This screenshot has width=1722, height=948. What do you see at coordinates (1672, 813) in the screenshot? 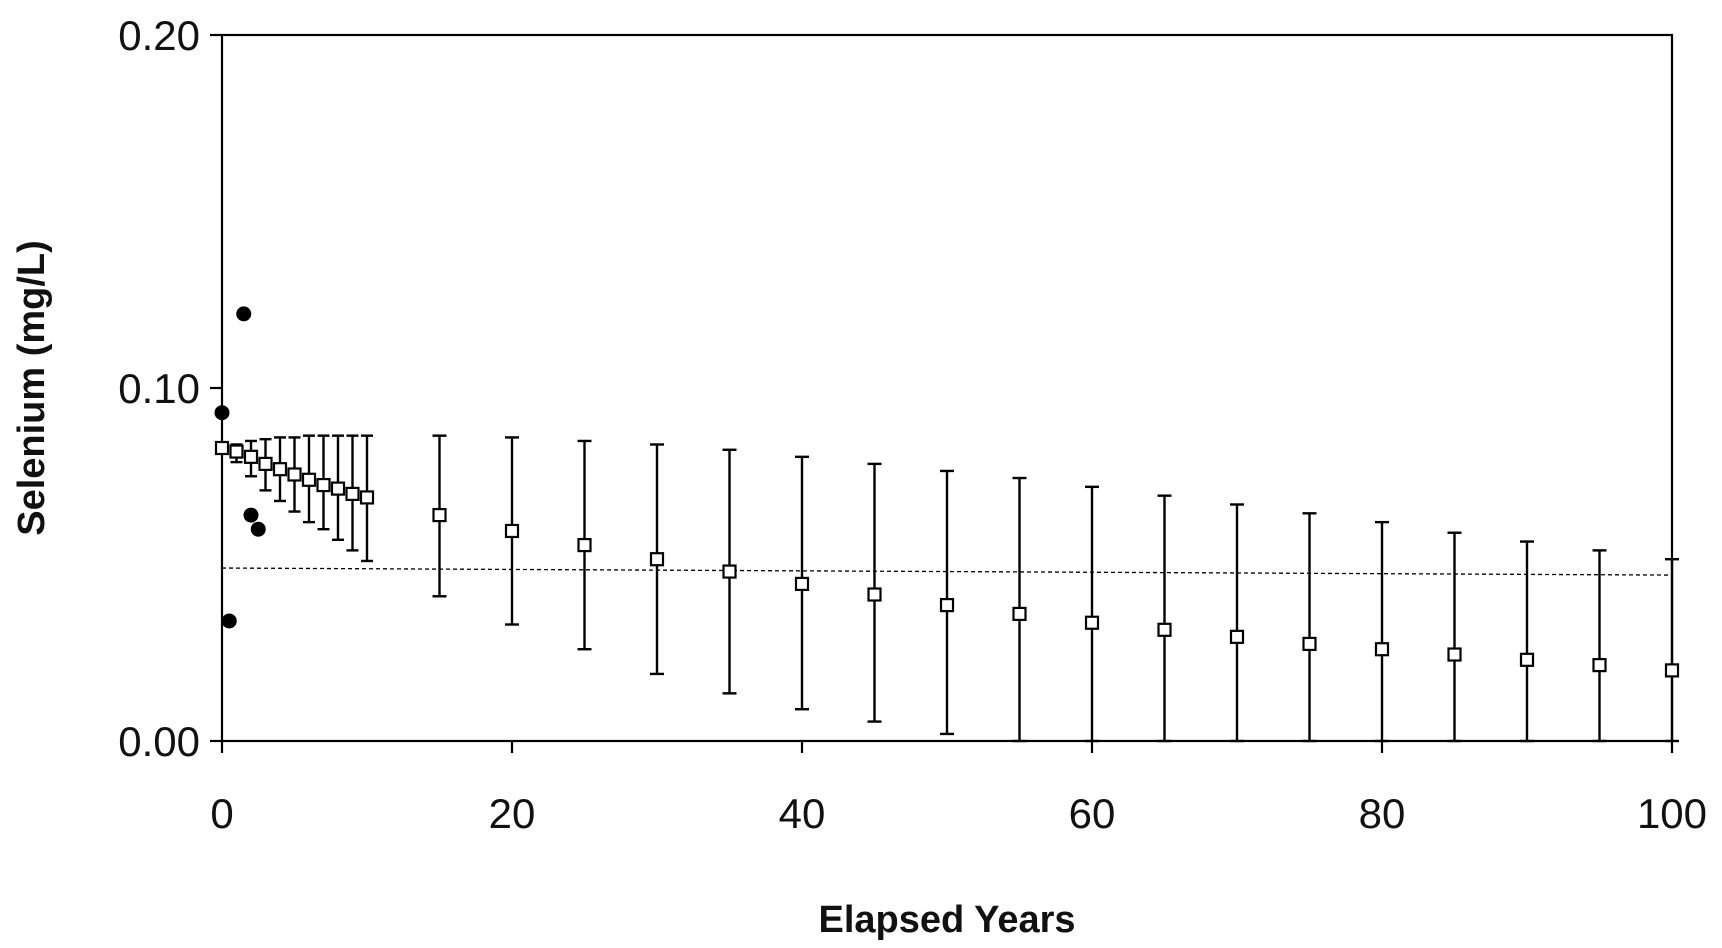
I see `x-tick-label: 100` at bounding box center [1672, 813].